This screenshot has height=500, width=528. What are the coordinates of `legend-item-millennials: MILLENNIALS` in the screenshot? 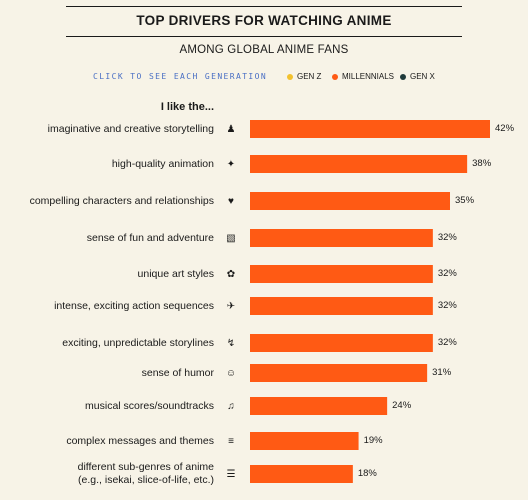 It's located at (363, 76).